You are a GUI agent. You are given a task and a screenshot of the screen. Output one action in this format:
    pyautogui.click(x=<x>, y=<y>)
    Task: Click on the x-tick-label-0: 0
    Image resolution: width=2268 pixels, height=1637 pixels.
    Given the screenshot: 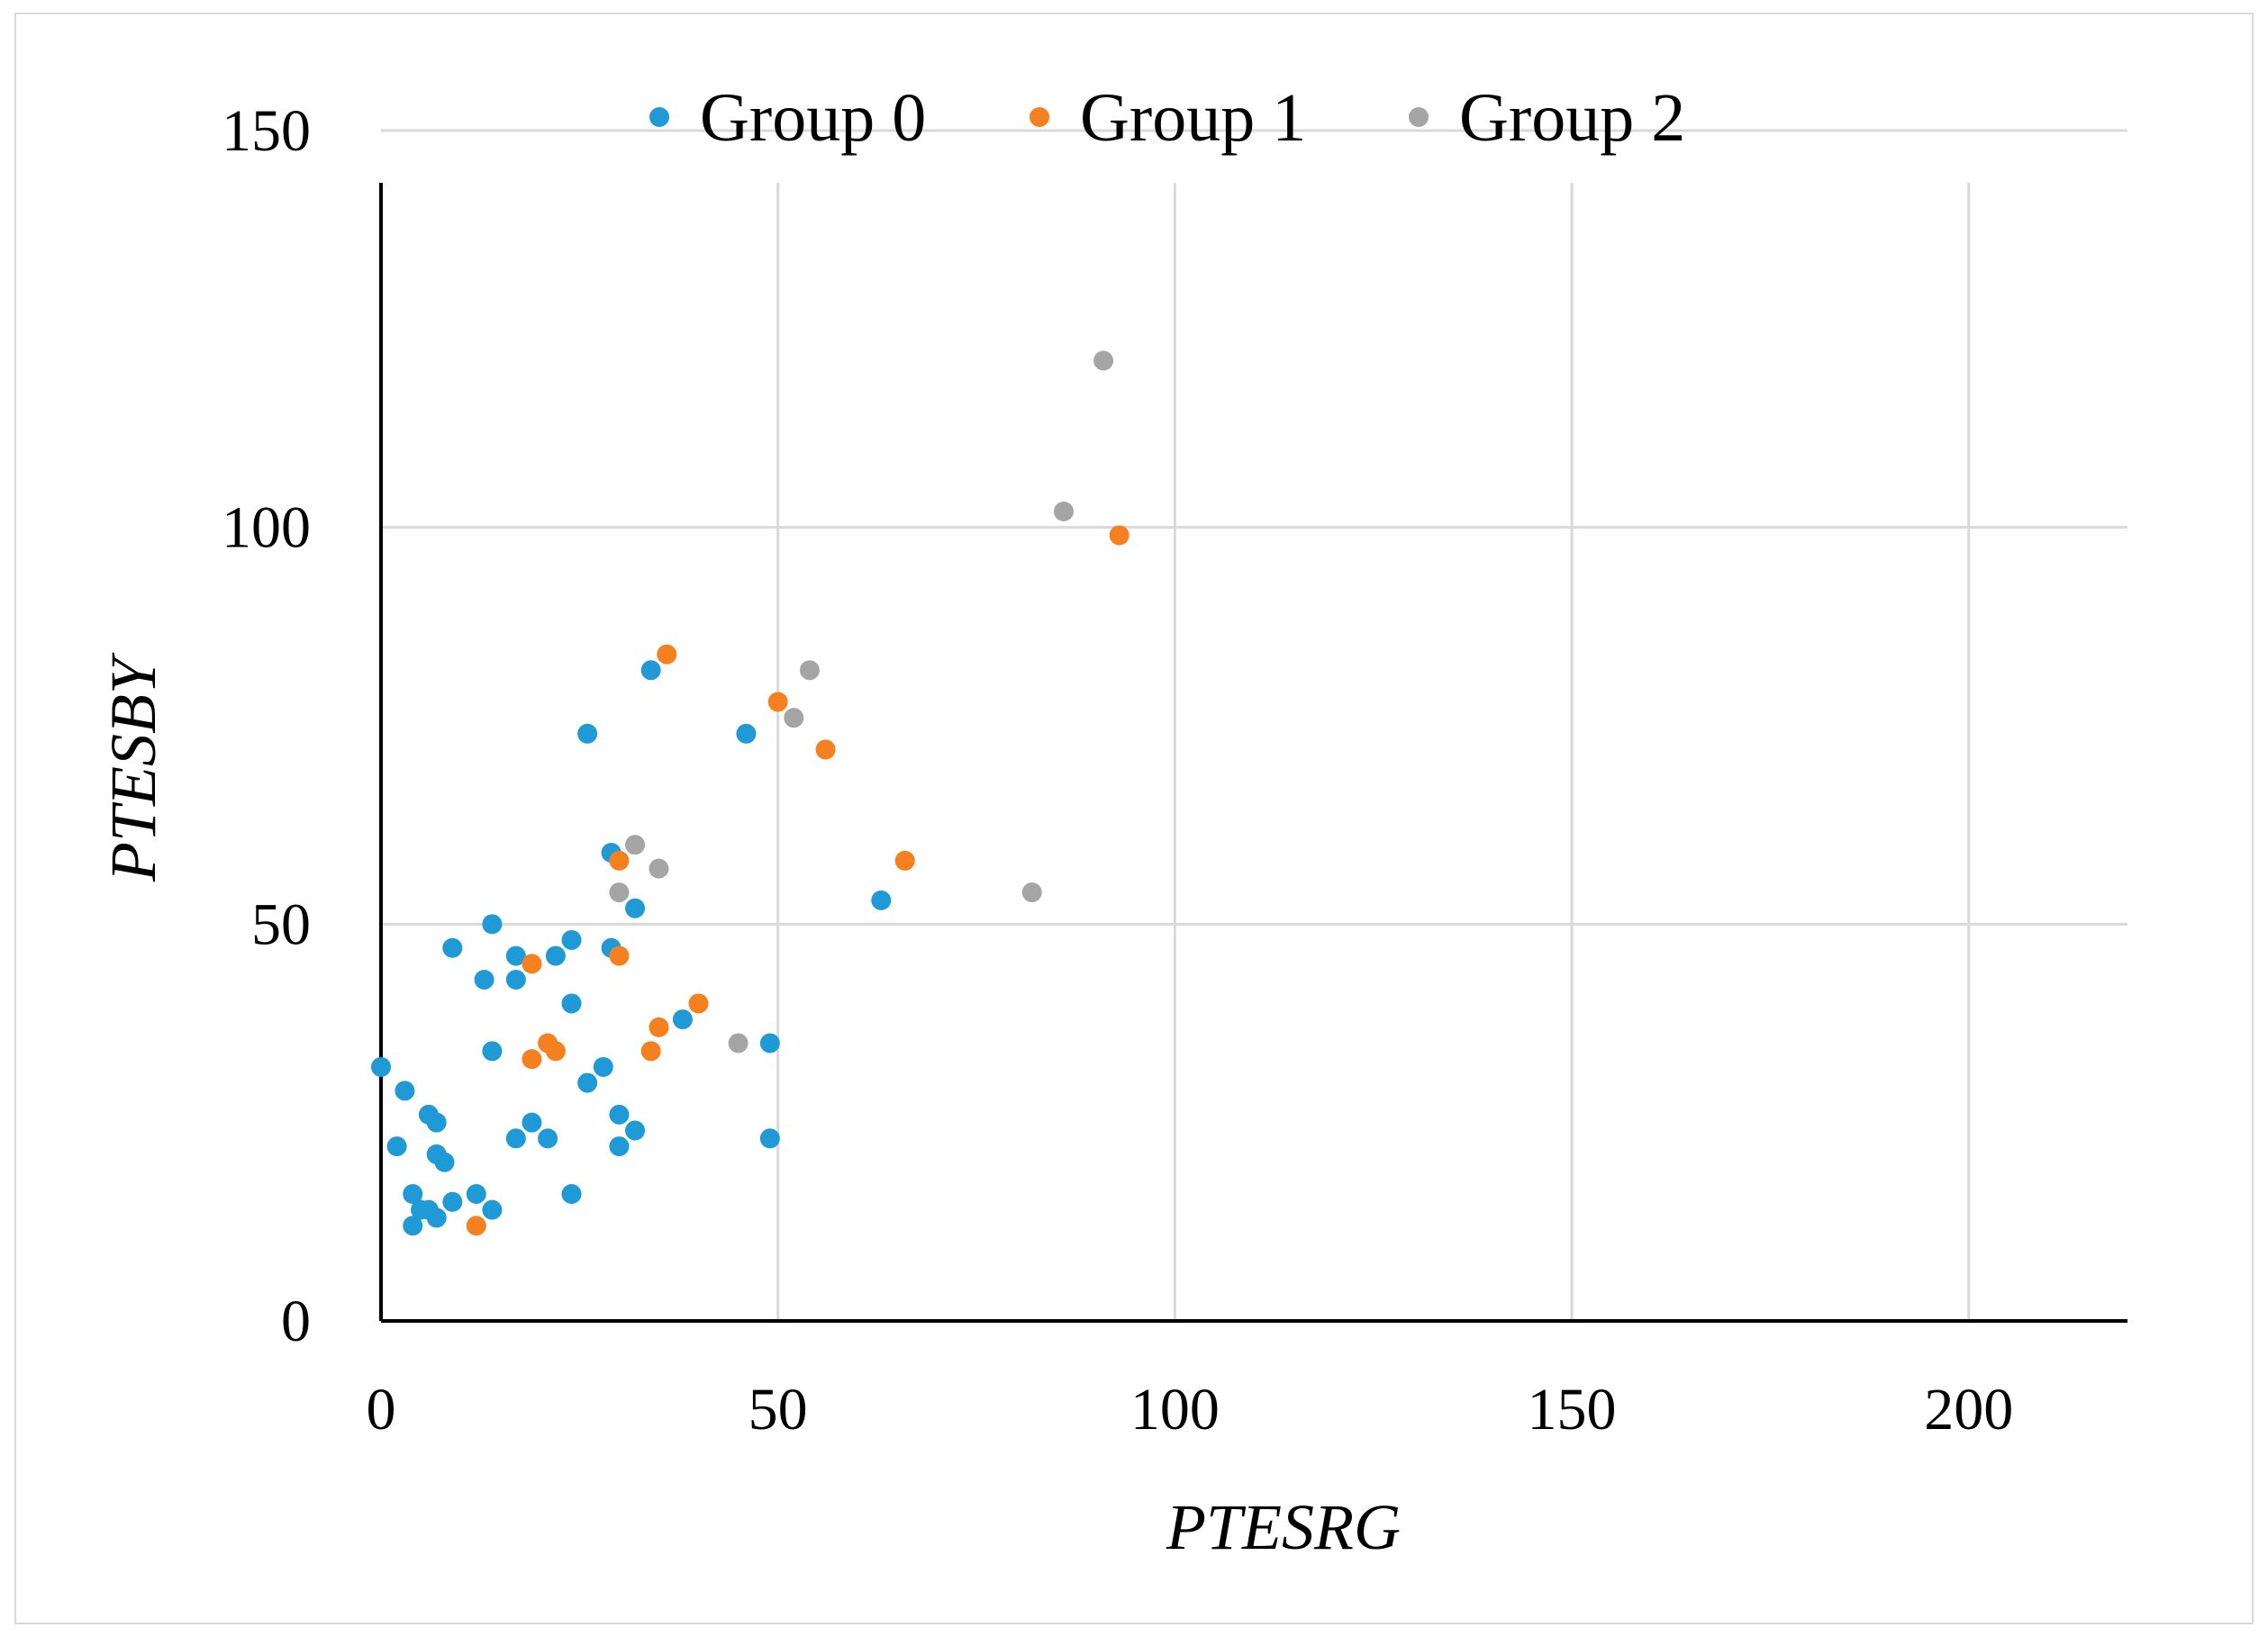 What is the action you would take?
    pyautogui.click(x=381, y=1410)
    